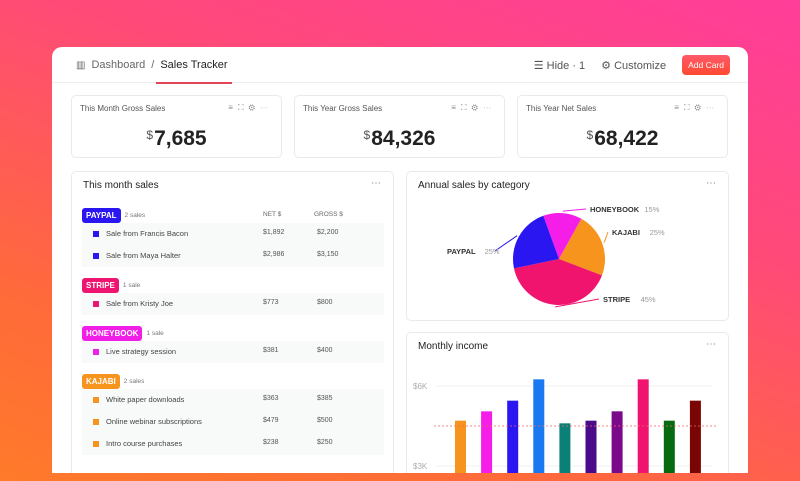 This screenshot has height=481, width=800. Describe the element at coordinates (233, 352) in the screenshot. I see `table-row: Live strategy session $381 $400` at that location.